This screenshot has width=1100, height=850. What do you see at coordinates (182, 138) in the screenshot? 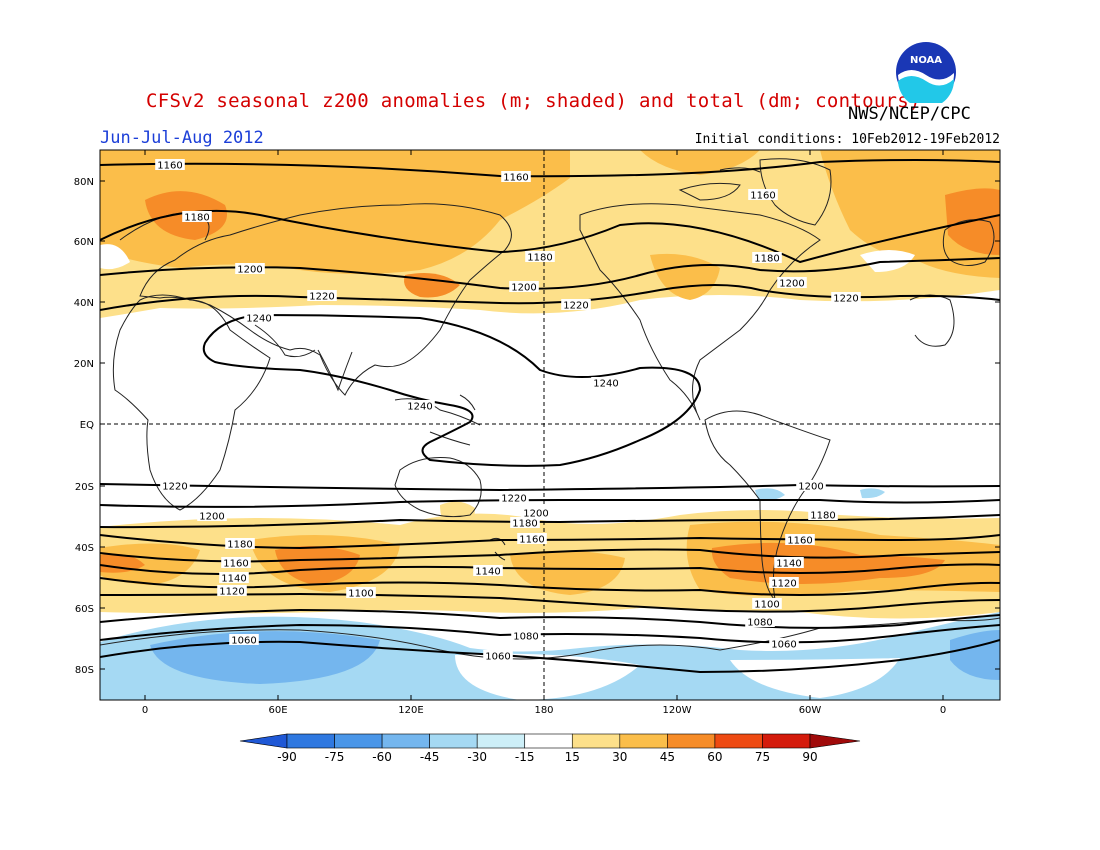
I see `forecast-period: Jun-Jul-Aug 2012` at bounding box center [182, 138].